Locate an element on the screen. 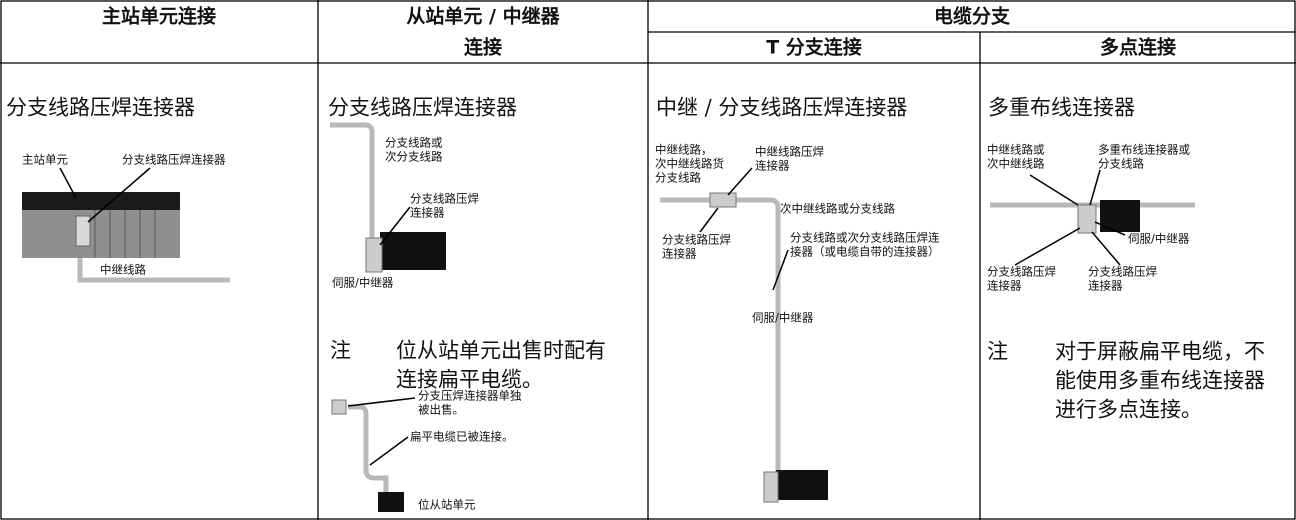 The height and width of the screenshot is (520, 1296). header: T 分支连接 is located at coordinates (814, 47).